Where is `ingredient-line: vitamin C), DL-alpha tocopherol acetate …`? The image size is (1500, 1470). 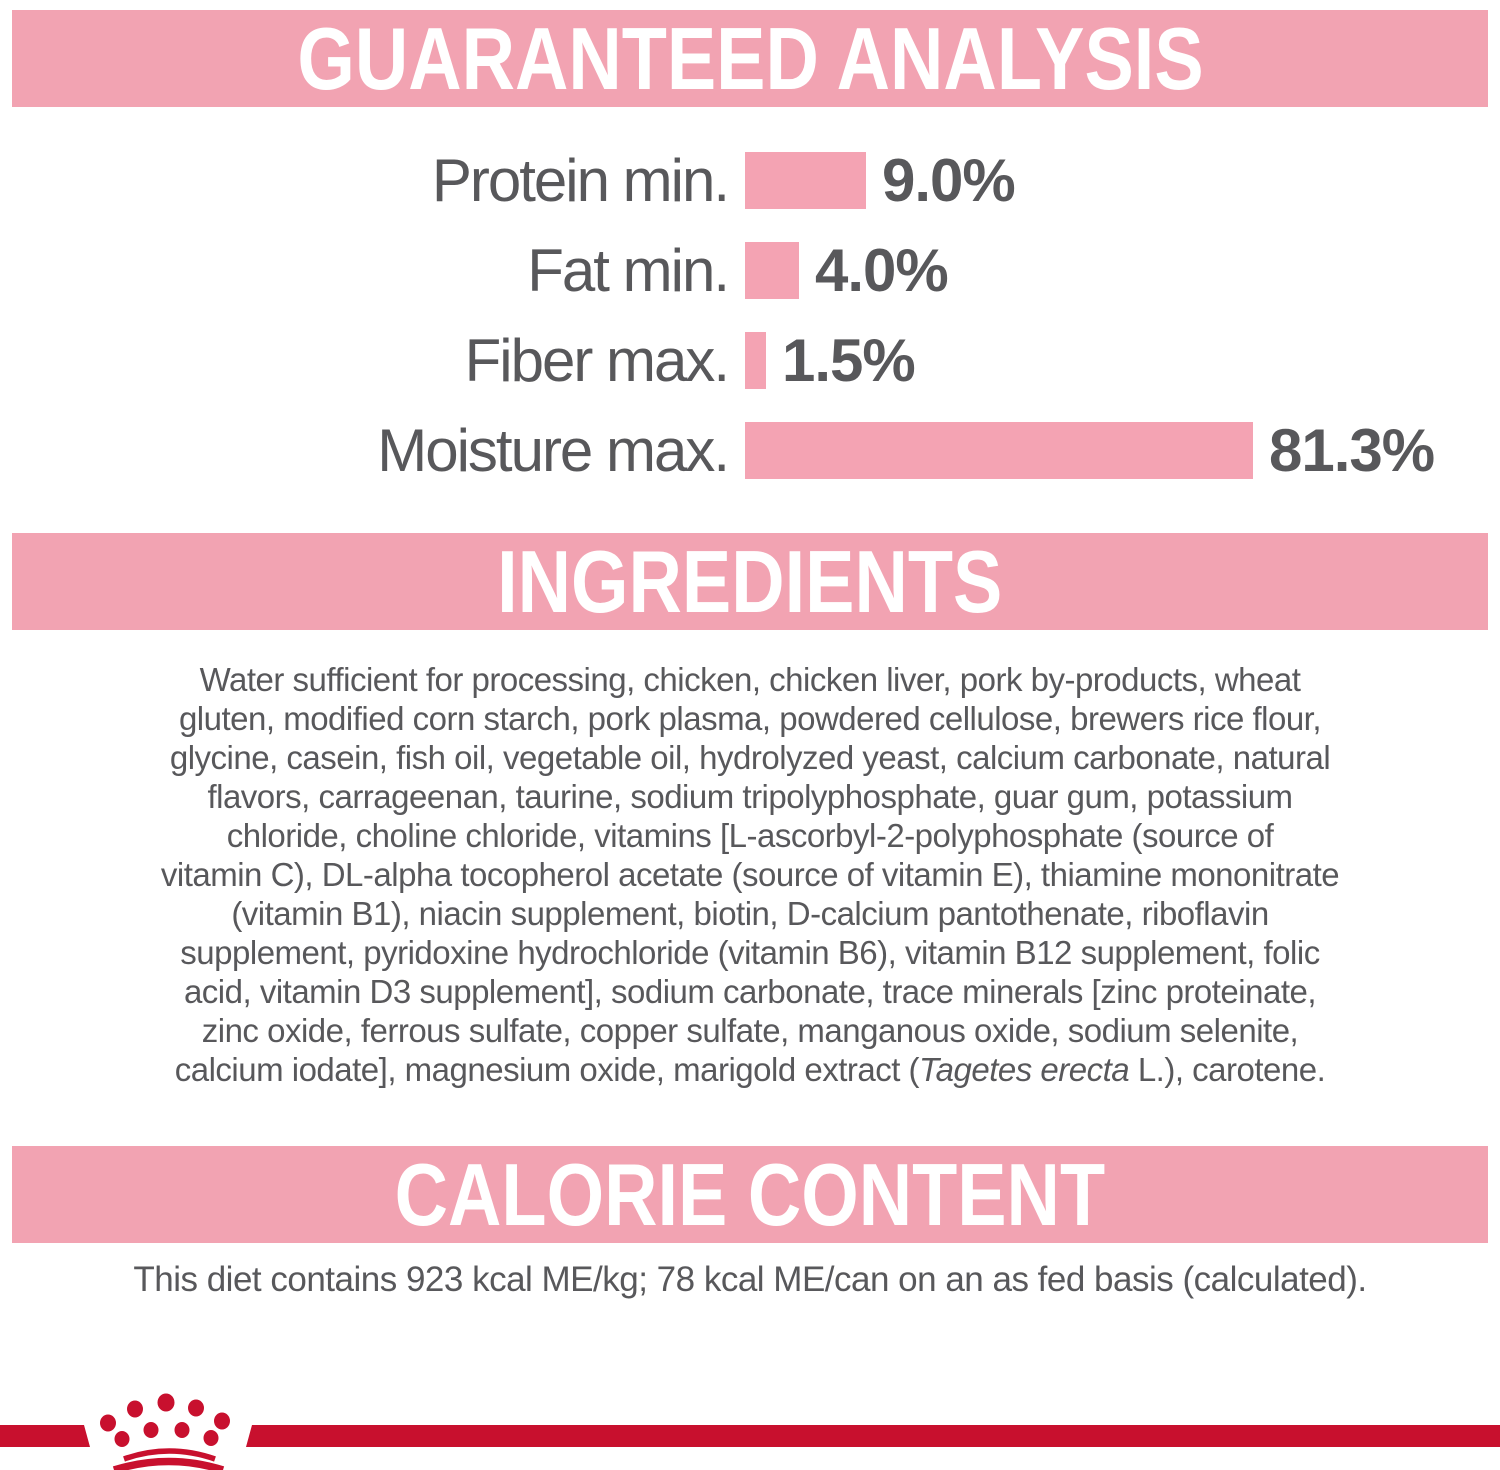 ingredient-line: vitamin C), DL-alpha tocopherol acetate … is located at coordinates (750, 874).